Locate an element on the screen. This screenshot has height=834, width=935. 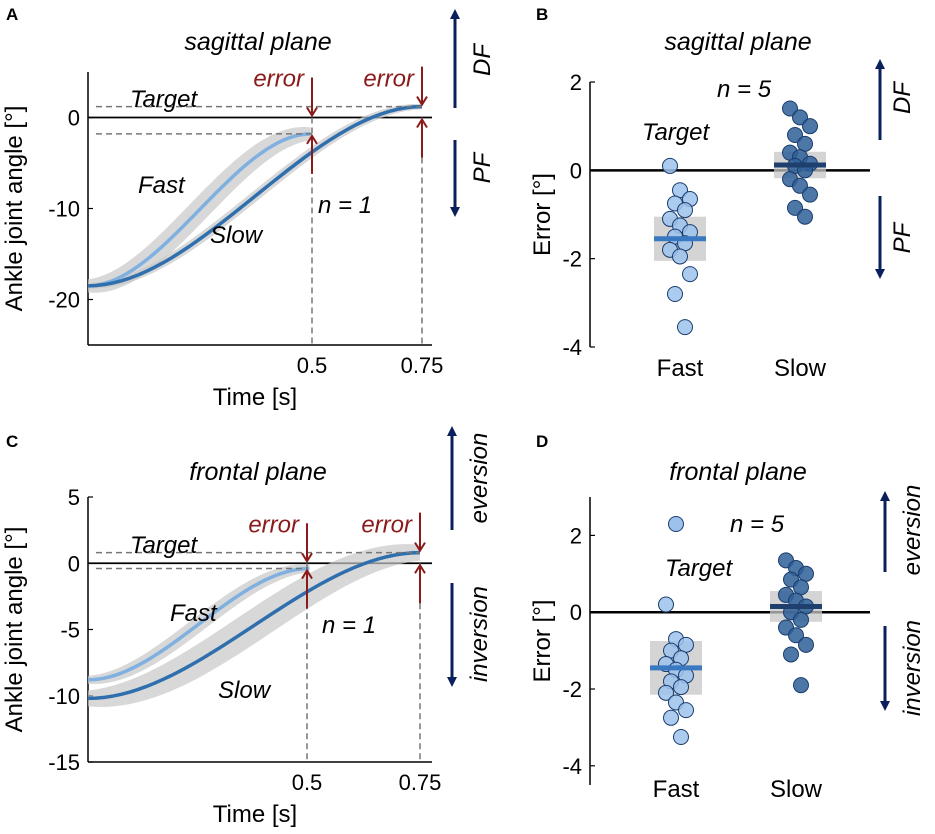
panel-c-n-label: n = 1 is located at coordinates (349, 625).